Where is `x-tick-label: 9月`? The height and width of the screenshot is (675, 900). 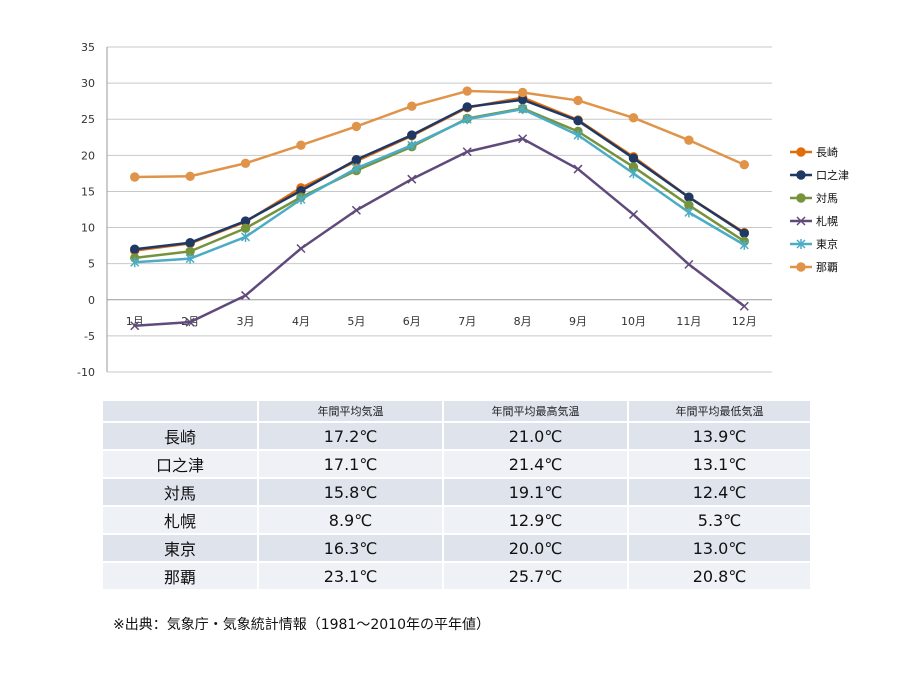
x-tick-label: 9月 is located at coordinates (578, 321).